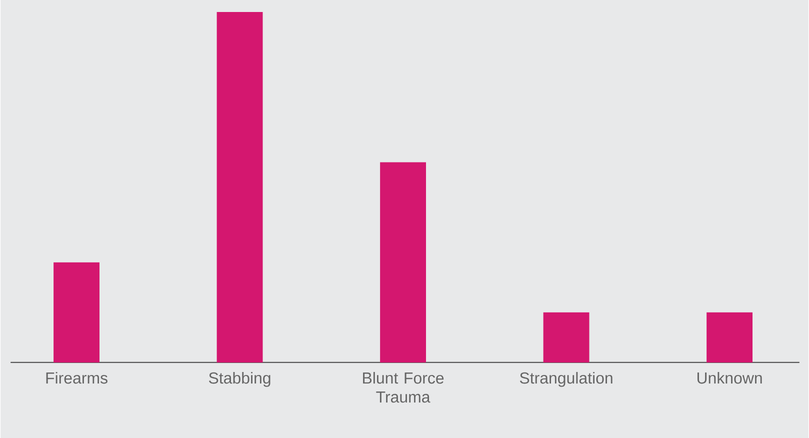 The height and width of the screenshot is (438, 809). Describe the element at coordinates (239, 379) in the screenshot. I see `x-tick-label: Stabbing` at that location.